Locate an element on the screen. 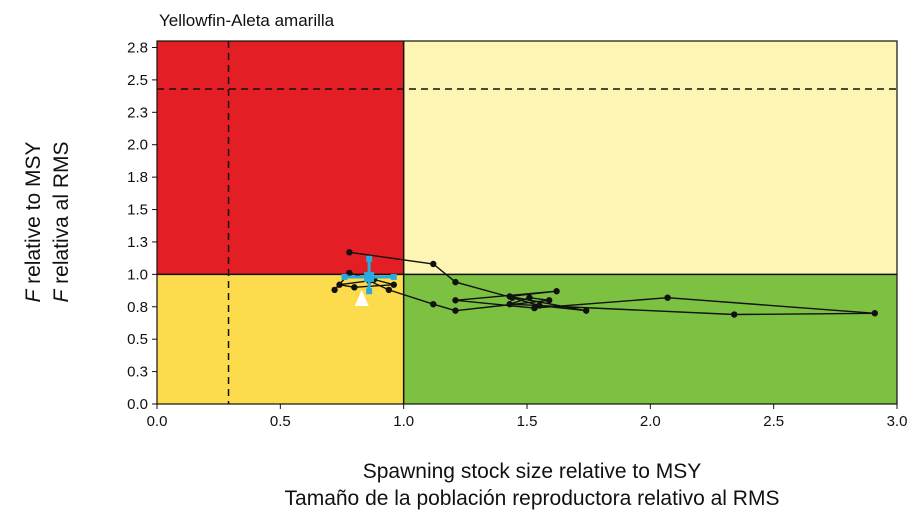  y-axis-label-es-symbol: F is located at coordinates (61, 296).